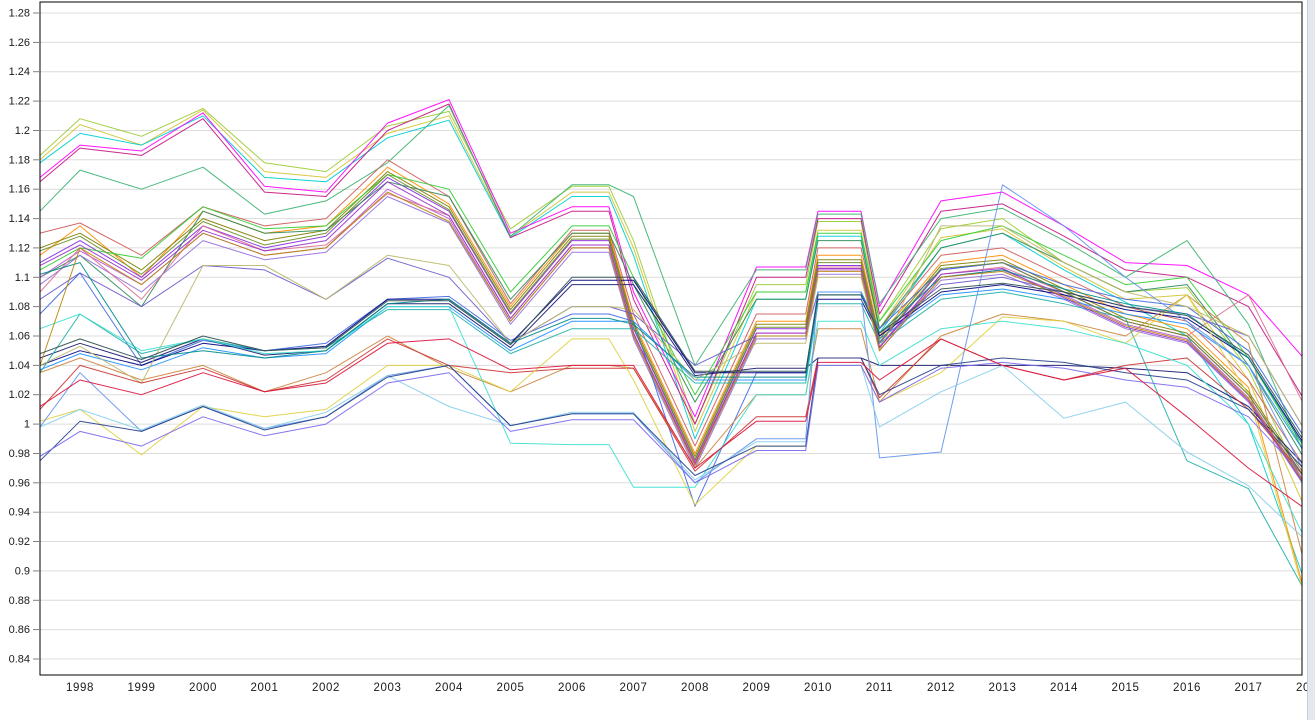 This screenshot has height=720, width=1315. I want to click on y-tick-label: 1.16, so click(19, 190).